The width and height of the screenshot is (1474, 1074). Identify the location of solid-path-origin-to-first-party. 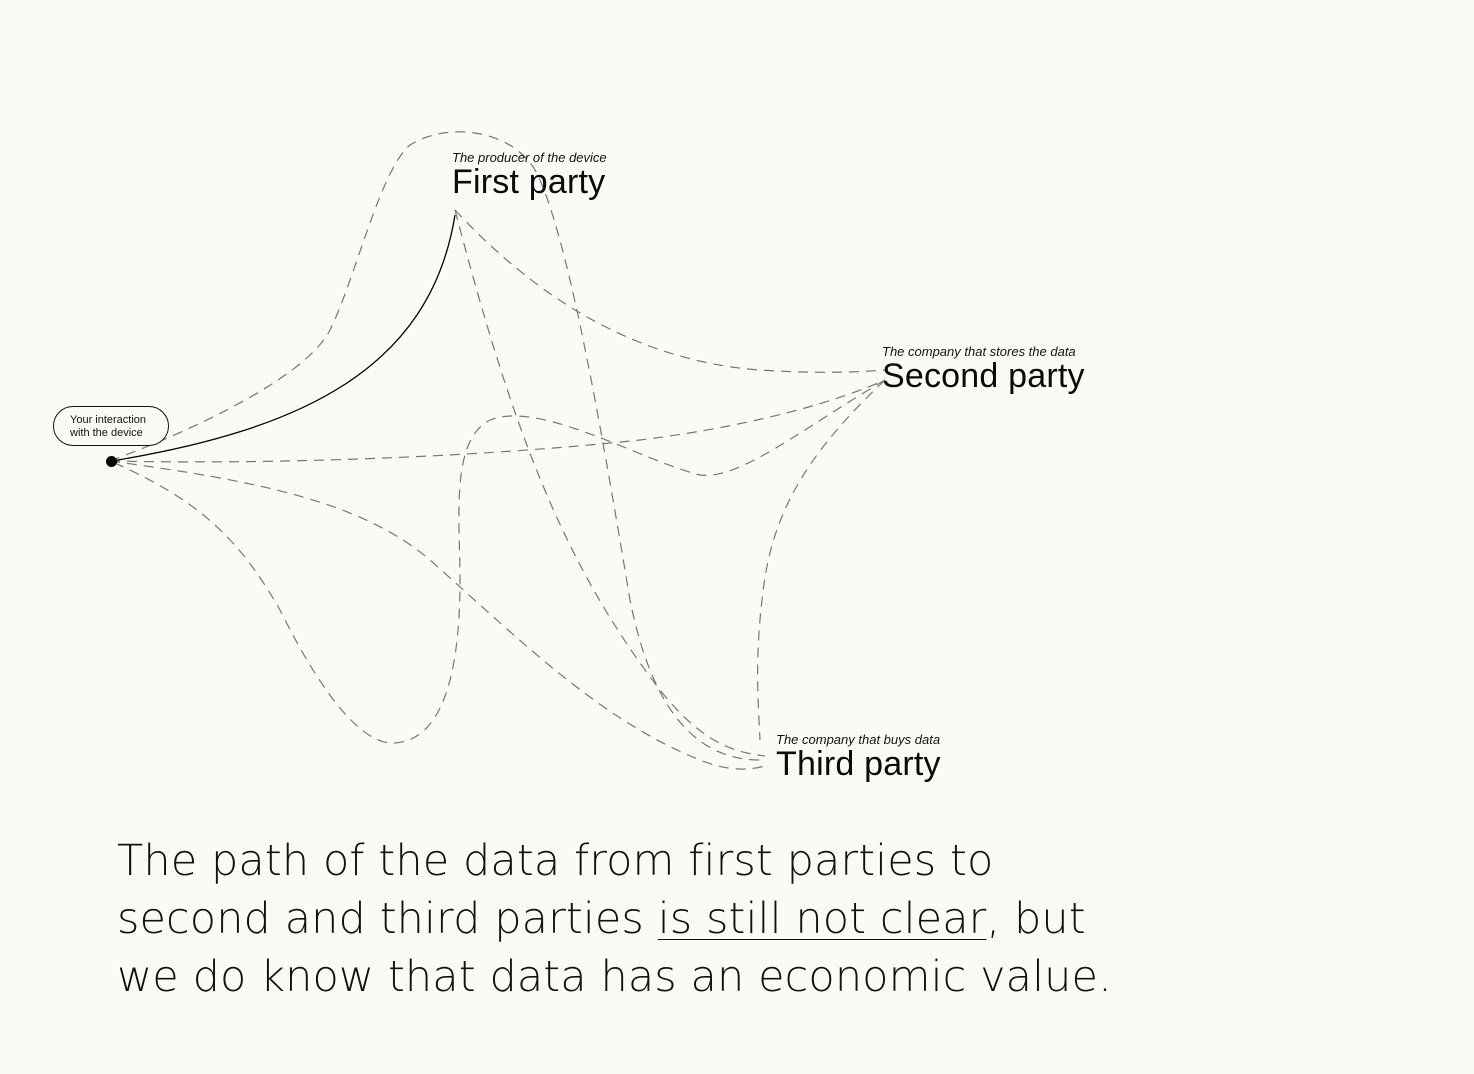
(283, 338).